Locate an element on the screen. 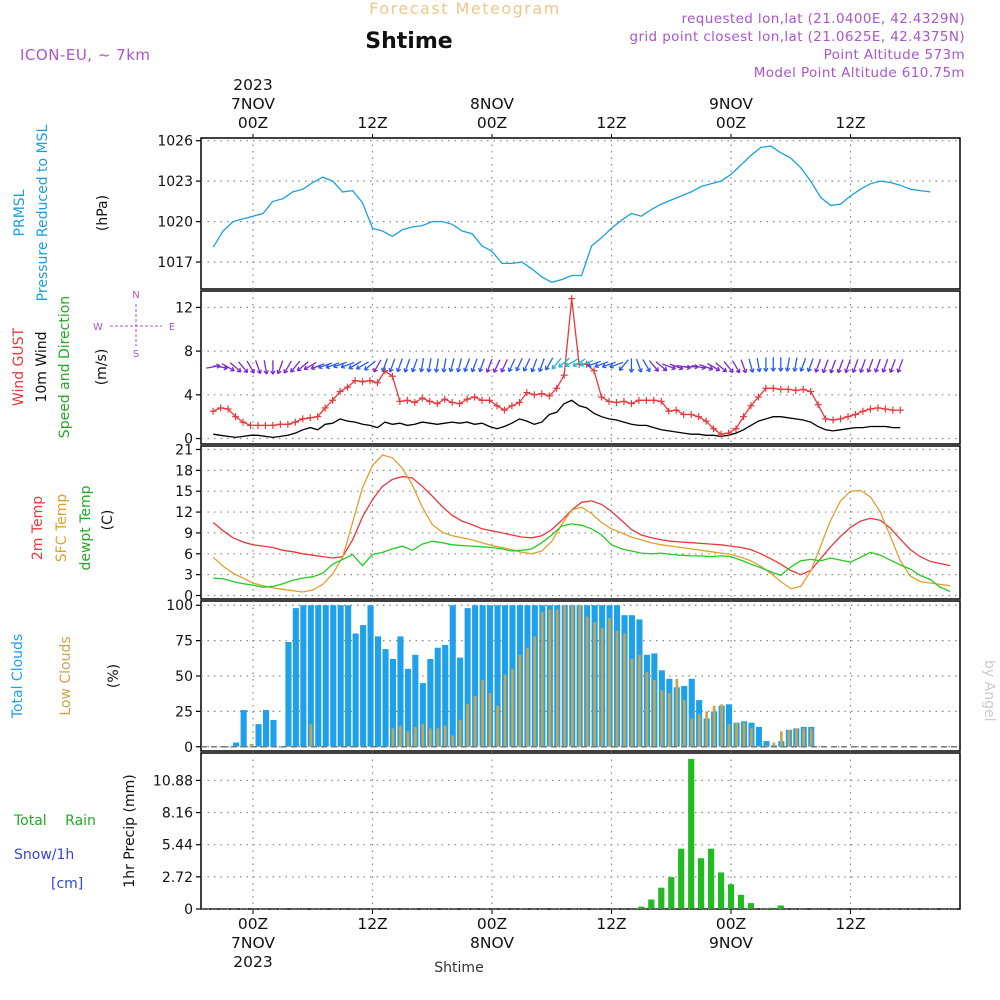  station-title: Shtime is located at coordinates (408, 41).